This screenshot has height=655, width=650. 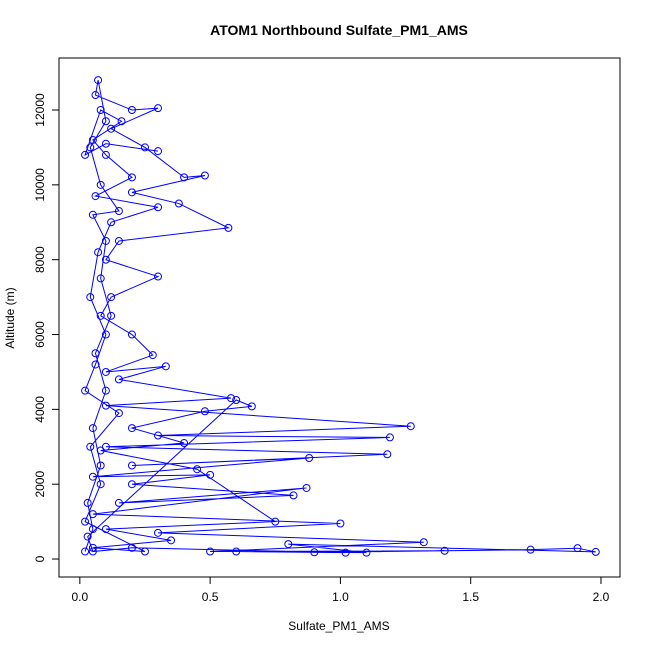 What do you see at coordinates (40, 259) in the screenshot?
I see `y-tick-label: 8000` at bounding box center [40, 259].